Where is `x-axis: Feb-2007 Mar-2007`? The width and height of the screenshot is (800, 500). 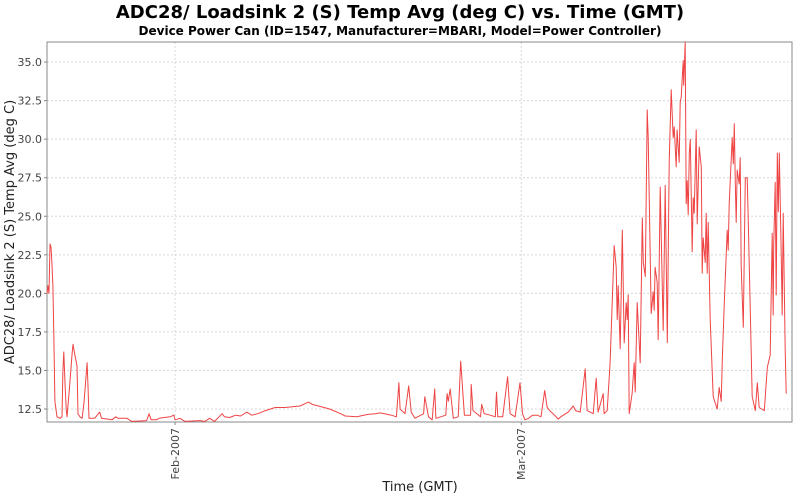 x-axis: Feb-2007 Mar-2007 is located at coordinates (348, 451).